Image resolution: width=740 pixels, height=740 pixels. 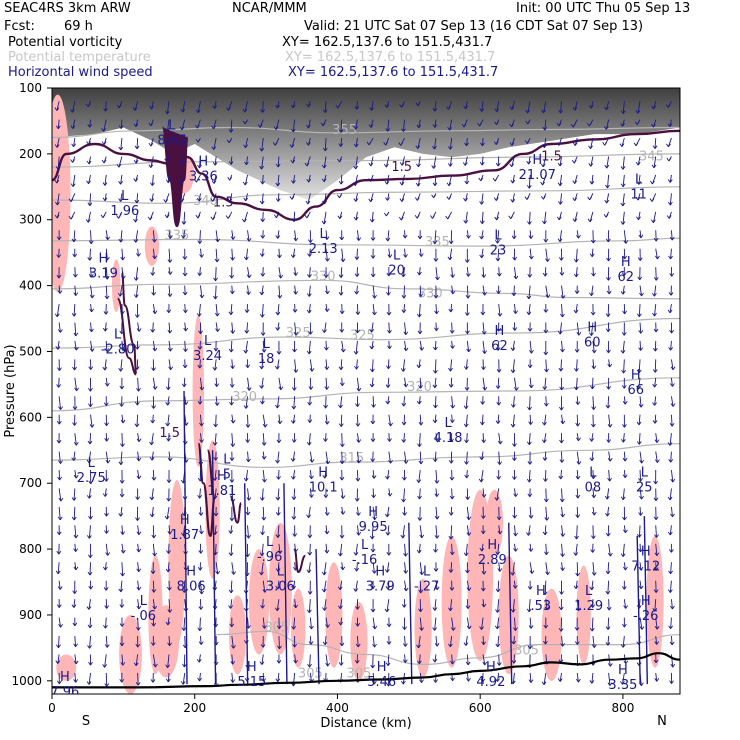 What do you see at coordinates (537, 175) in the screenshot?
I see `extremum-value: 21.07` at bounding box center [537, 175].